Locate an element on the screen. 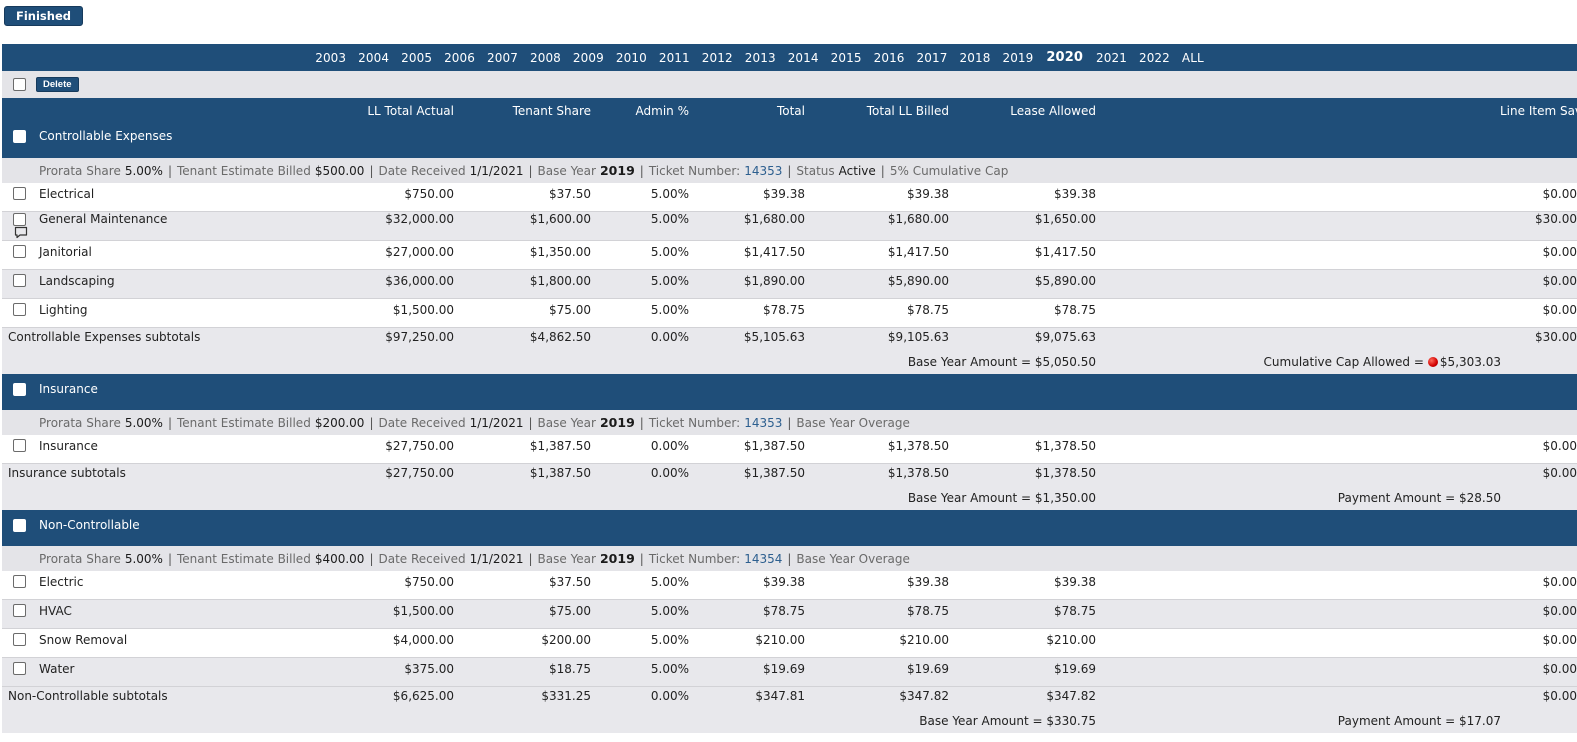 The height and width of the screenshot is (742, 1577). line-item-savings: $30.00 is located at coordinates (1556, 219).